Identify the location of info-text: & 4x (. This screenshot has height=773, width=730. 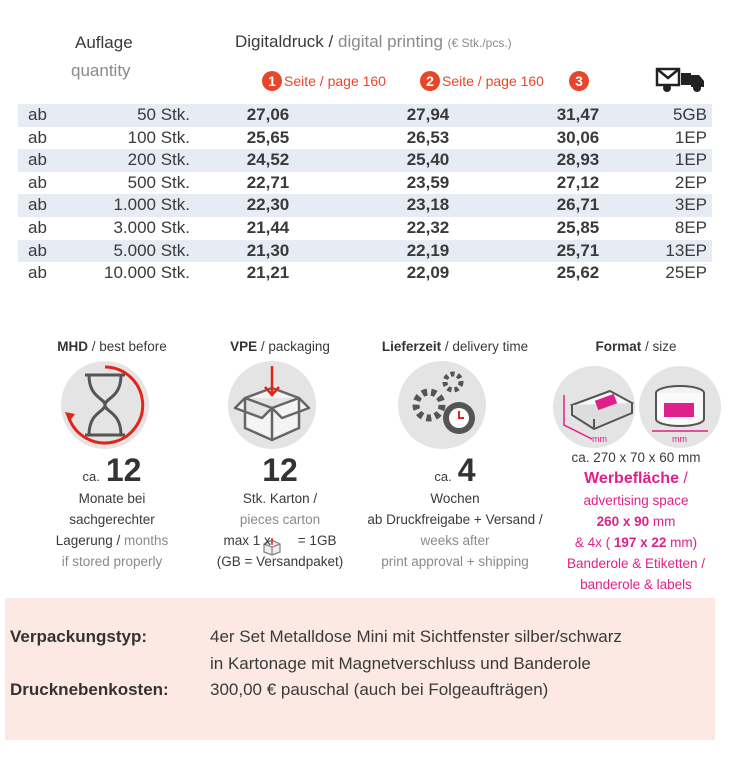
(592, 542).